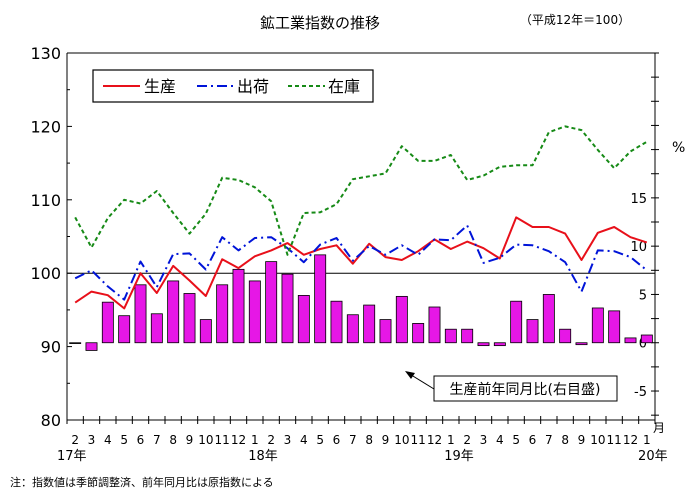 This screenshot has width=692, height=497. What do you see at coordinates (638, 199) in the screenshot?
I see `right-tick-label: 15` at bounding box center [638, 199].